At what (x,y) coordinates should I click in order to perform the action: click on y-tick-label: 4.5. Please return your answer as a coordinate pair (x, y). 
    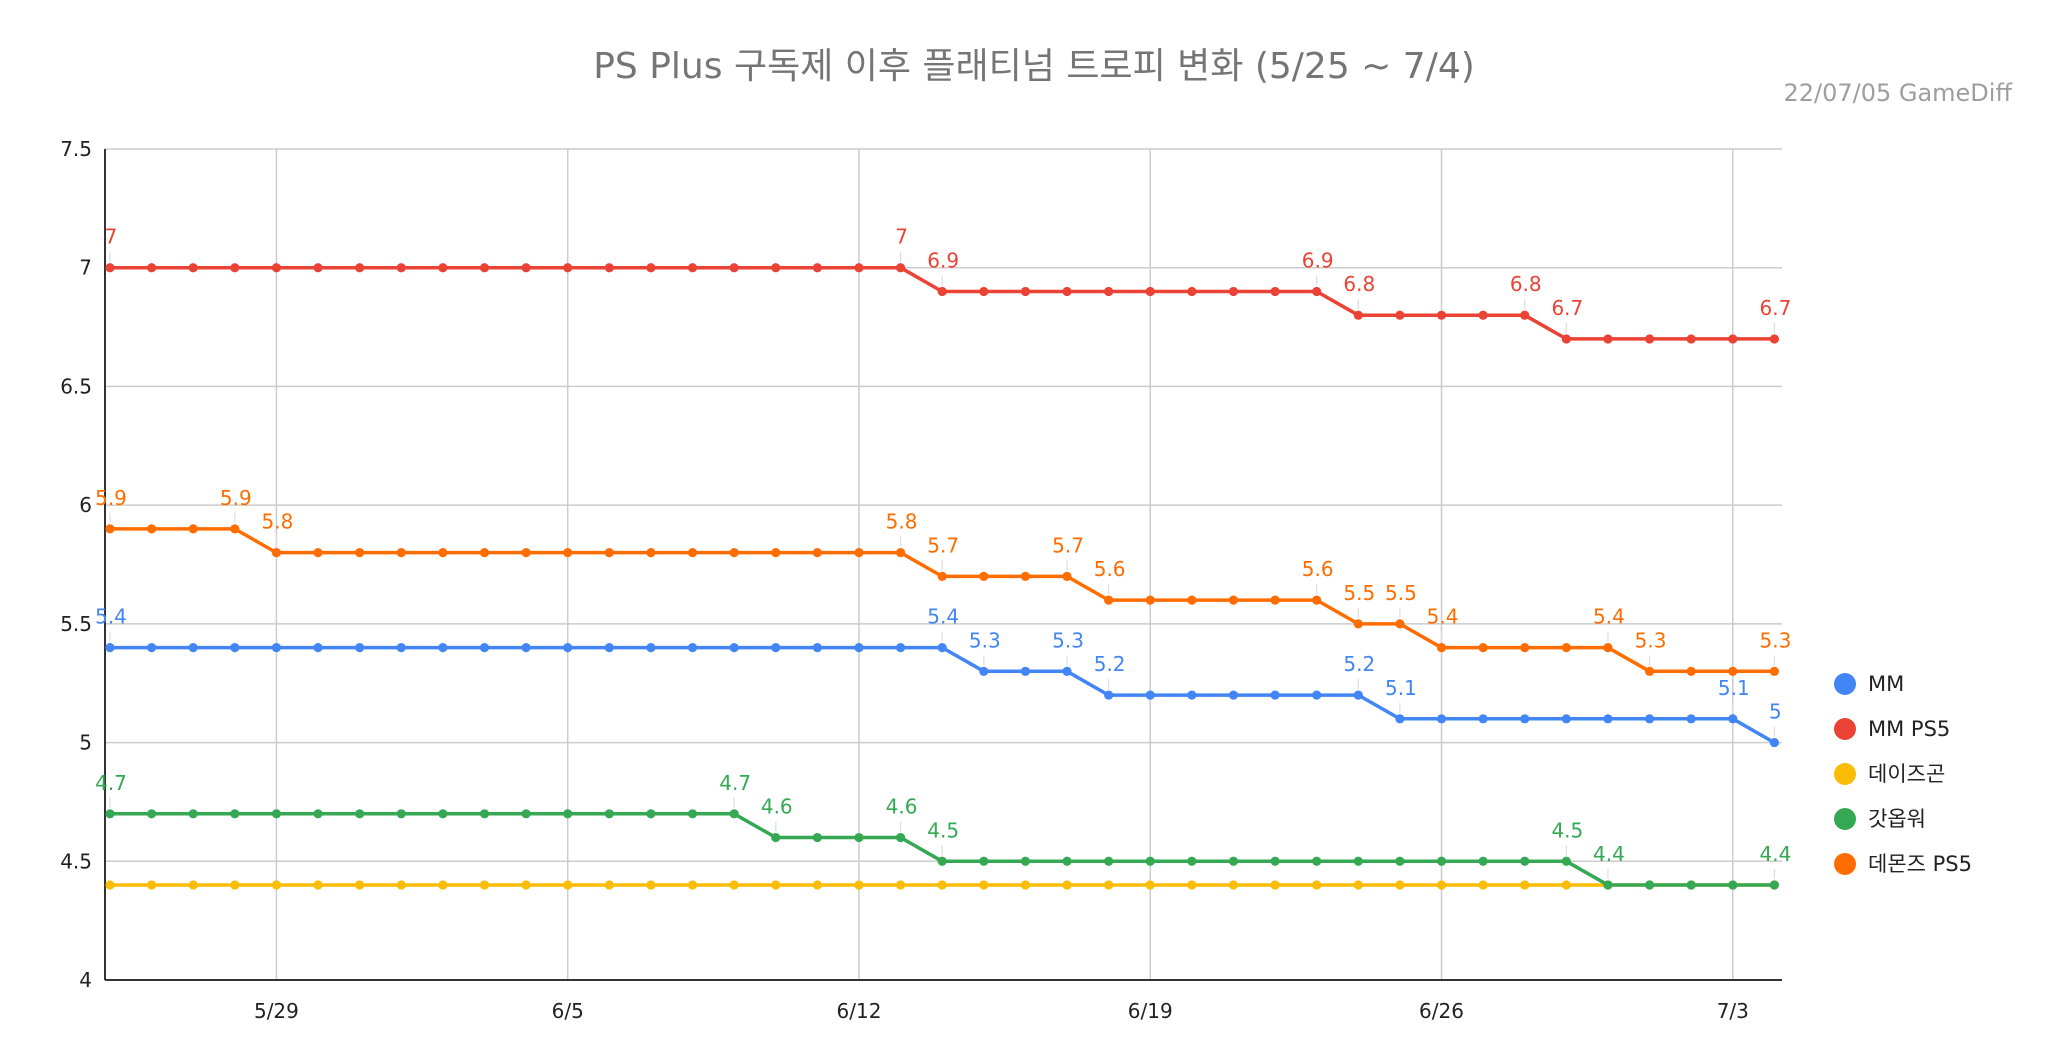
    Looking at the image, I should click on (76, 861).